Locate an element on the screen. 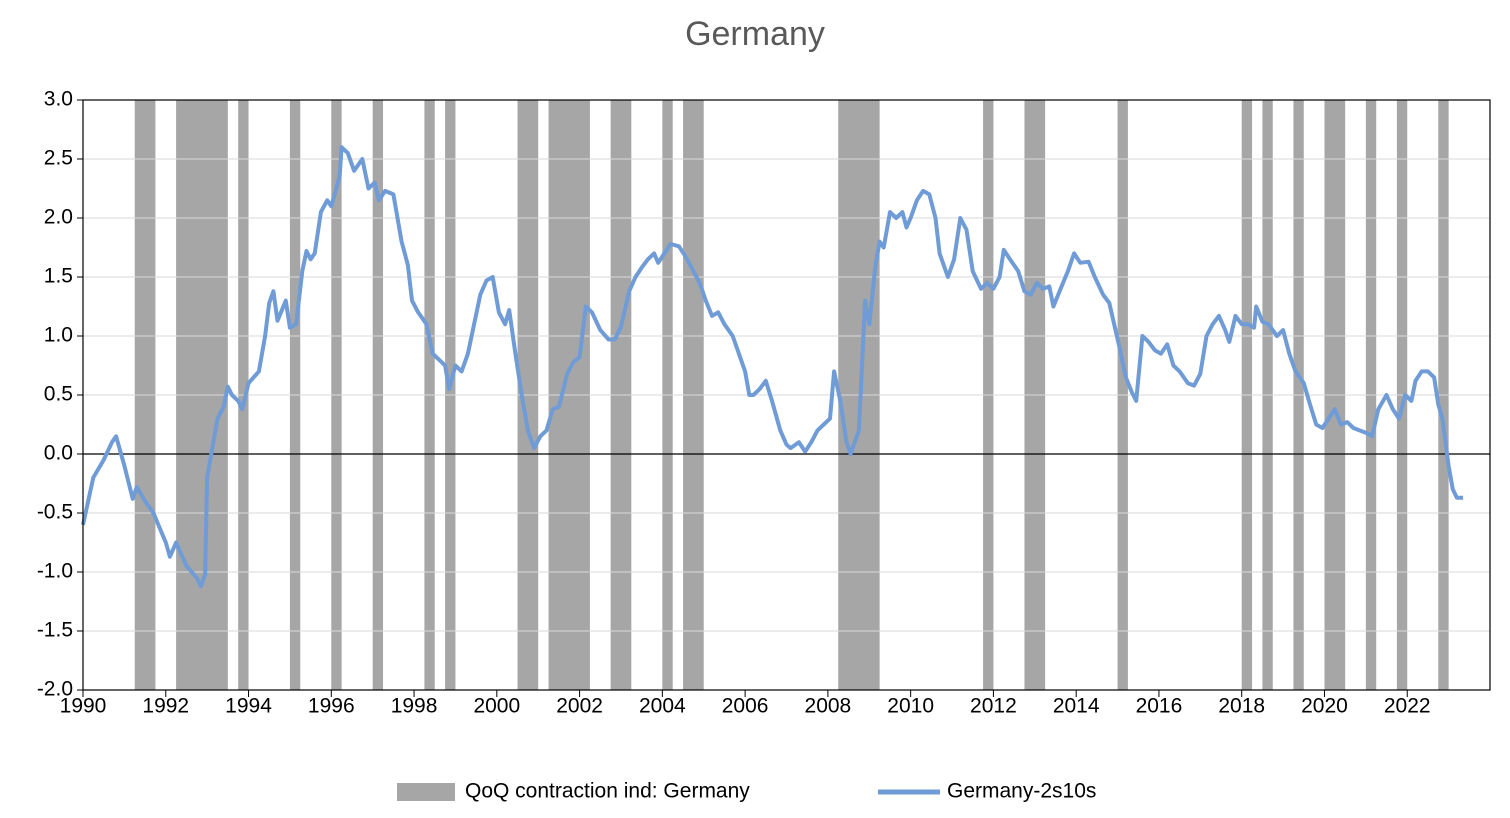 The image size is (1510, 818). legend-label: QoQ contraction ind: Germany is located at coordinates (607, 791).